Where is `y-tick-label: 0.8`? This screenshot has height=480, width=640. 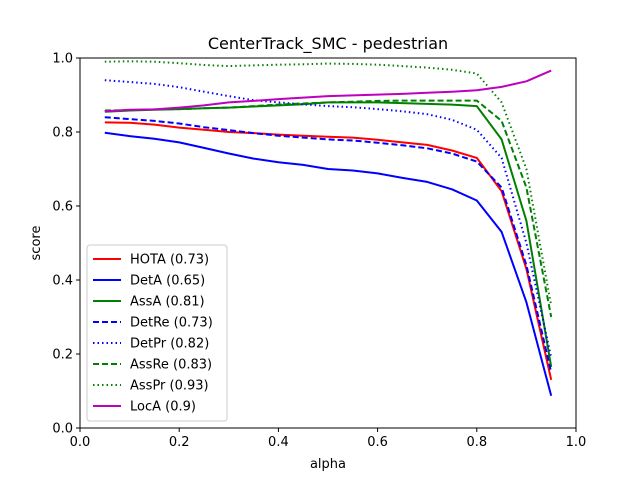
y-tick-label: 0.8 is located at coordinates (62, 133).